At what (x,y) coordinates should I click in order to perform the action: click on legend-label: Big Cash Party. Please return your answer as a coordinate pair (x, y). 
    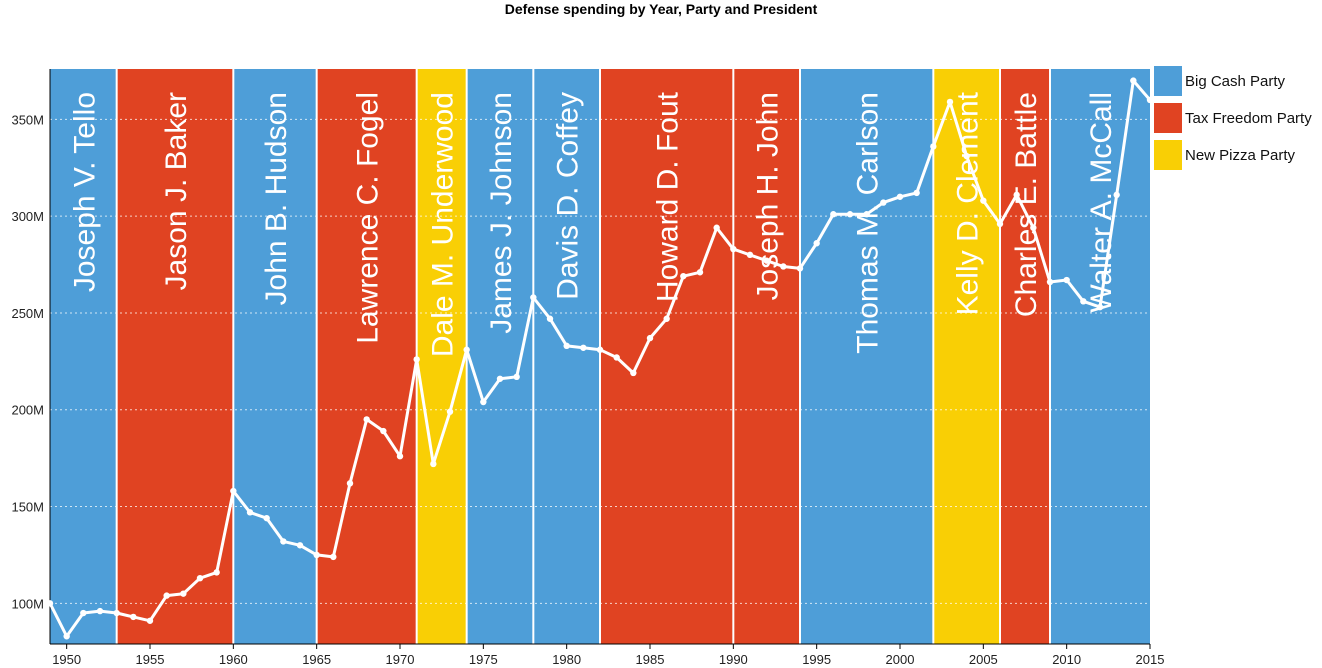
    Looking at the image, I should click on (1235, 81).